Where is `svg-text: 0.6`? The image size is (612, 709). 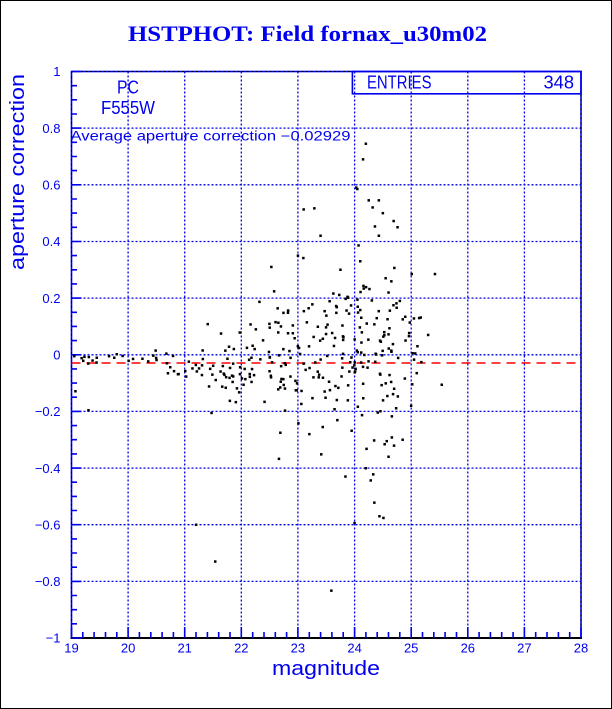 svg-text: 0.6 is located at coordinates (51, 185).